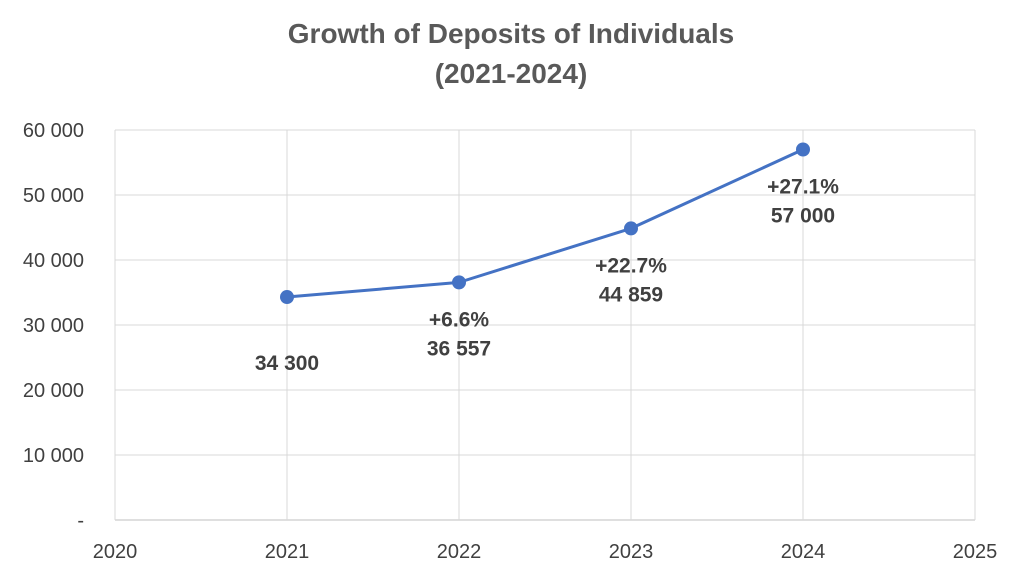  What do you see at coordinates (511, 33) in the screenshot?
I see `chart-title-line-1: Growth of Deposits of Individuals` at bounding box center [511, 33].